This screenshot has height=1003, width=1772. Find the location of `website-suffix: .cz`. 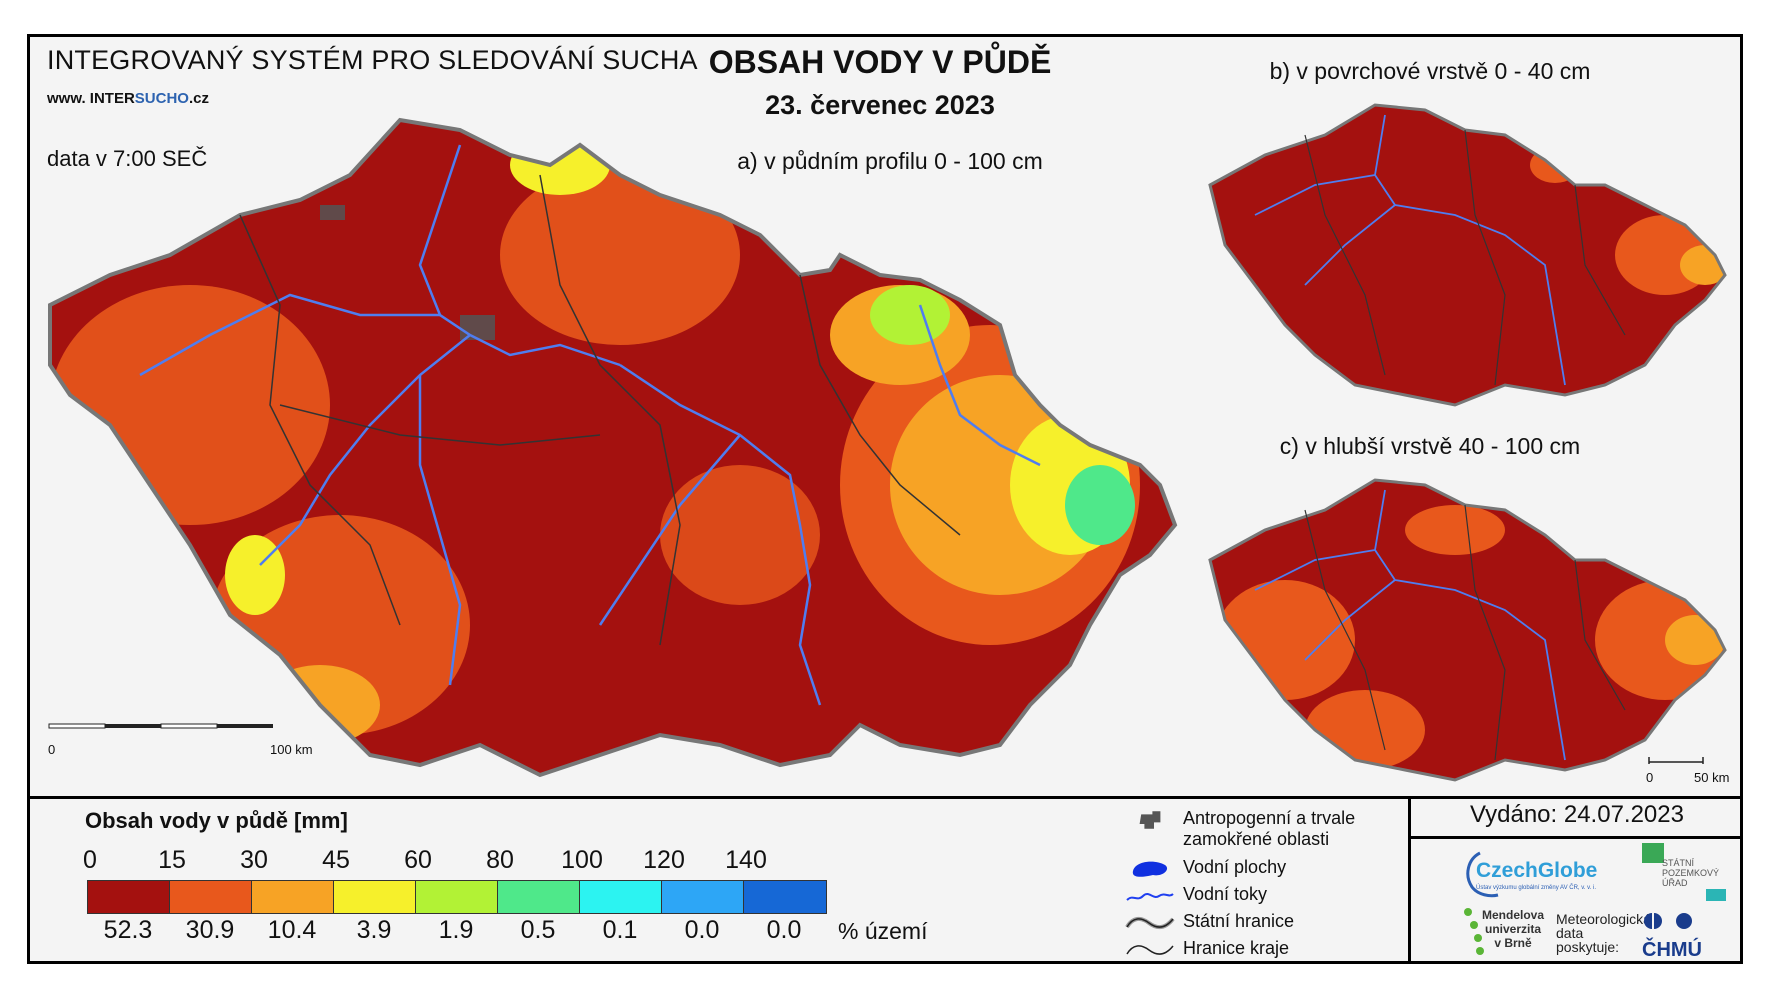

website-suffix: .cz is located at coordinates (198, 98).